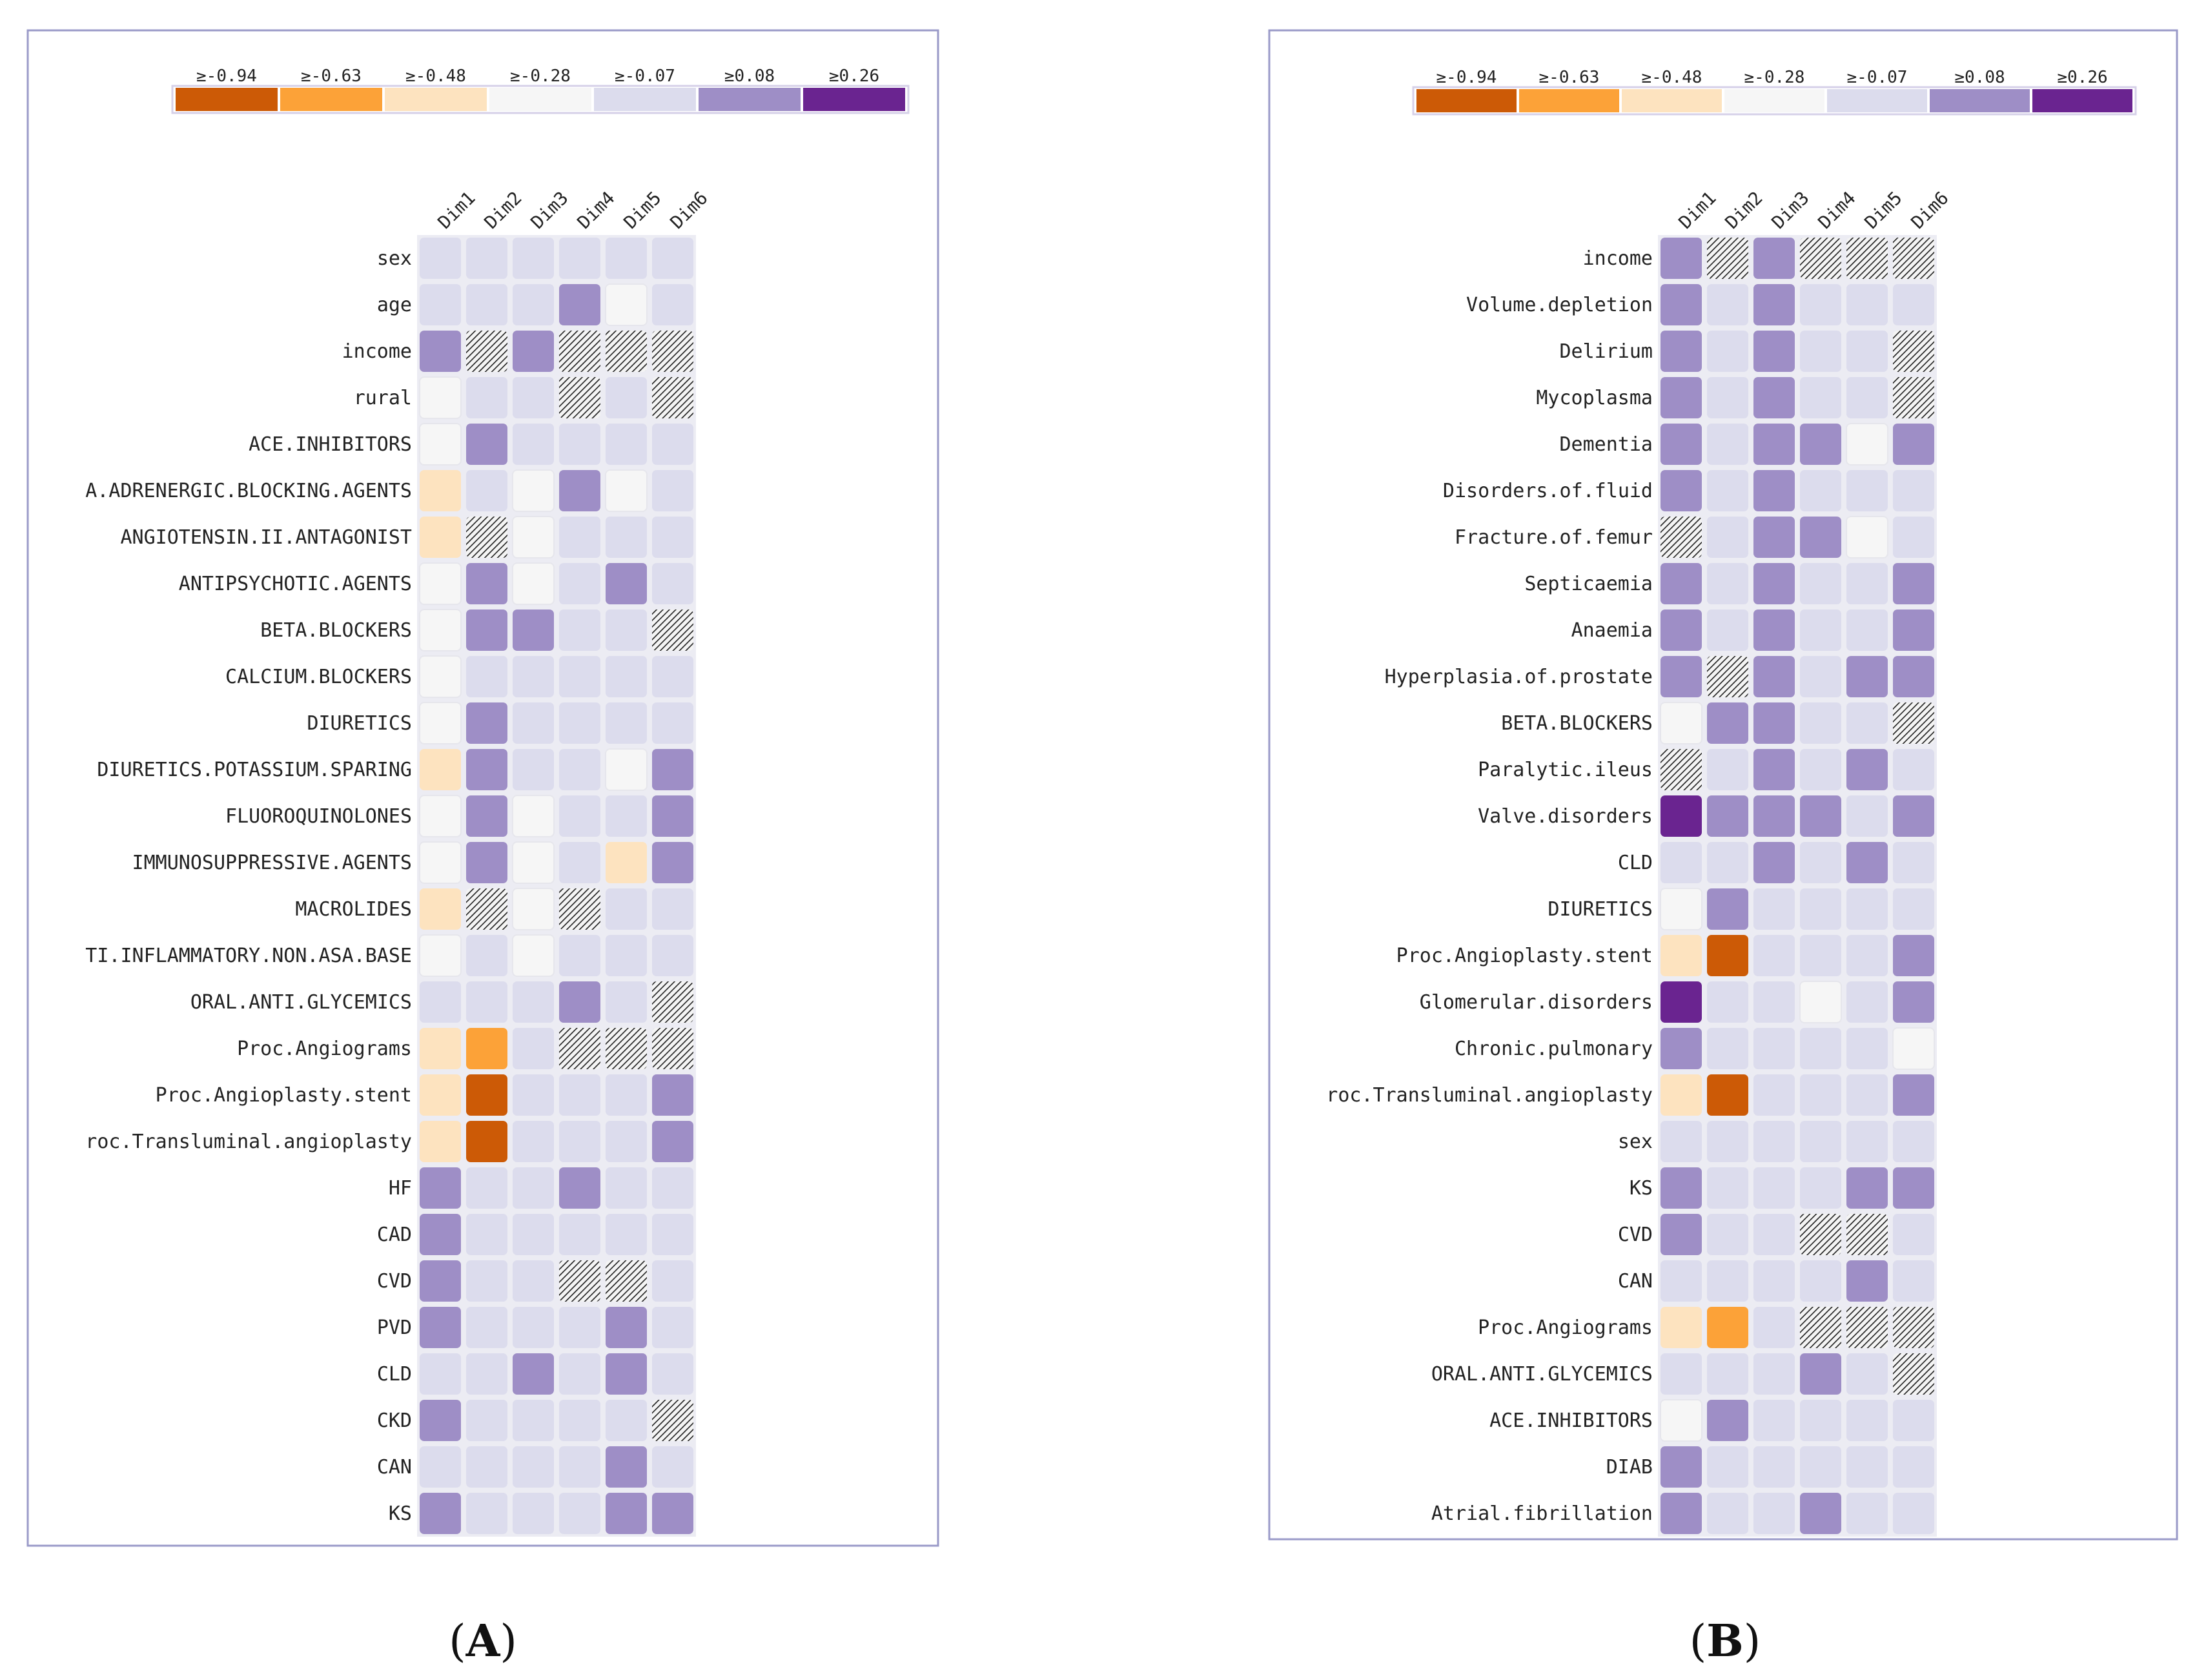 The width and height of the screenshot is (2197, 1680). I want to click on row-label: Chronic.pulmonary, so click(1554, 1049).